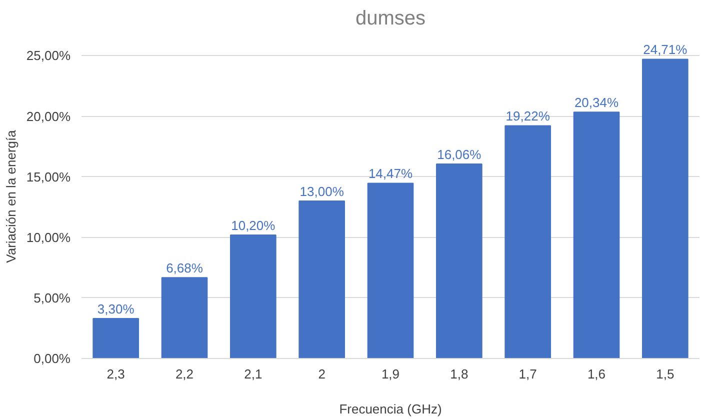  What do you see at coordinates (253, 374) in the screenshot?
I see `x-tick-label: 2,1` at bounding box center [253, 374].